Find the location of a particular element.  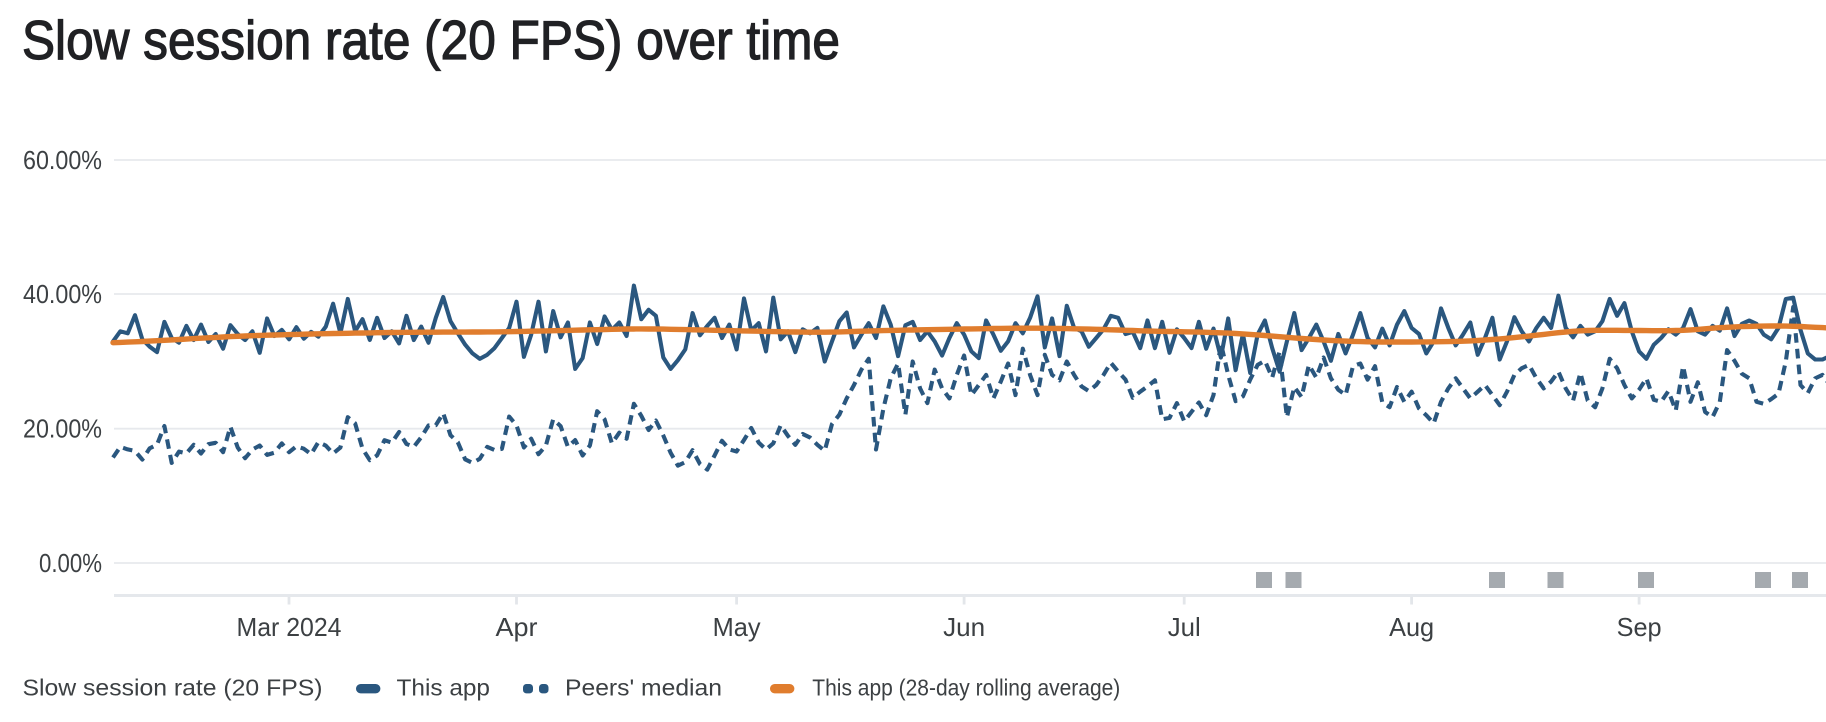

svg-text: Slow session rate (20 FPS) is located at coordinates (173, 688).